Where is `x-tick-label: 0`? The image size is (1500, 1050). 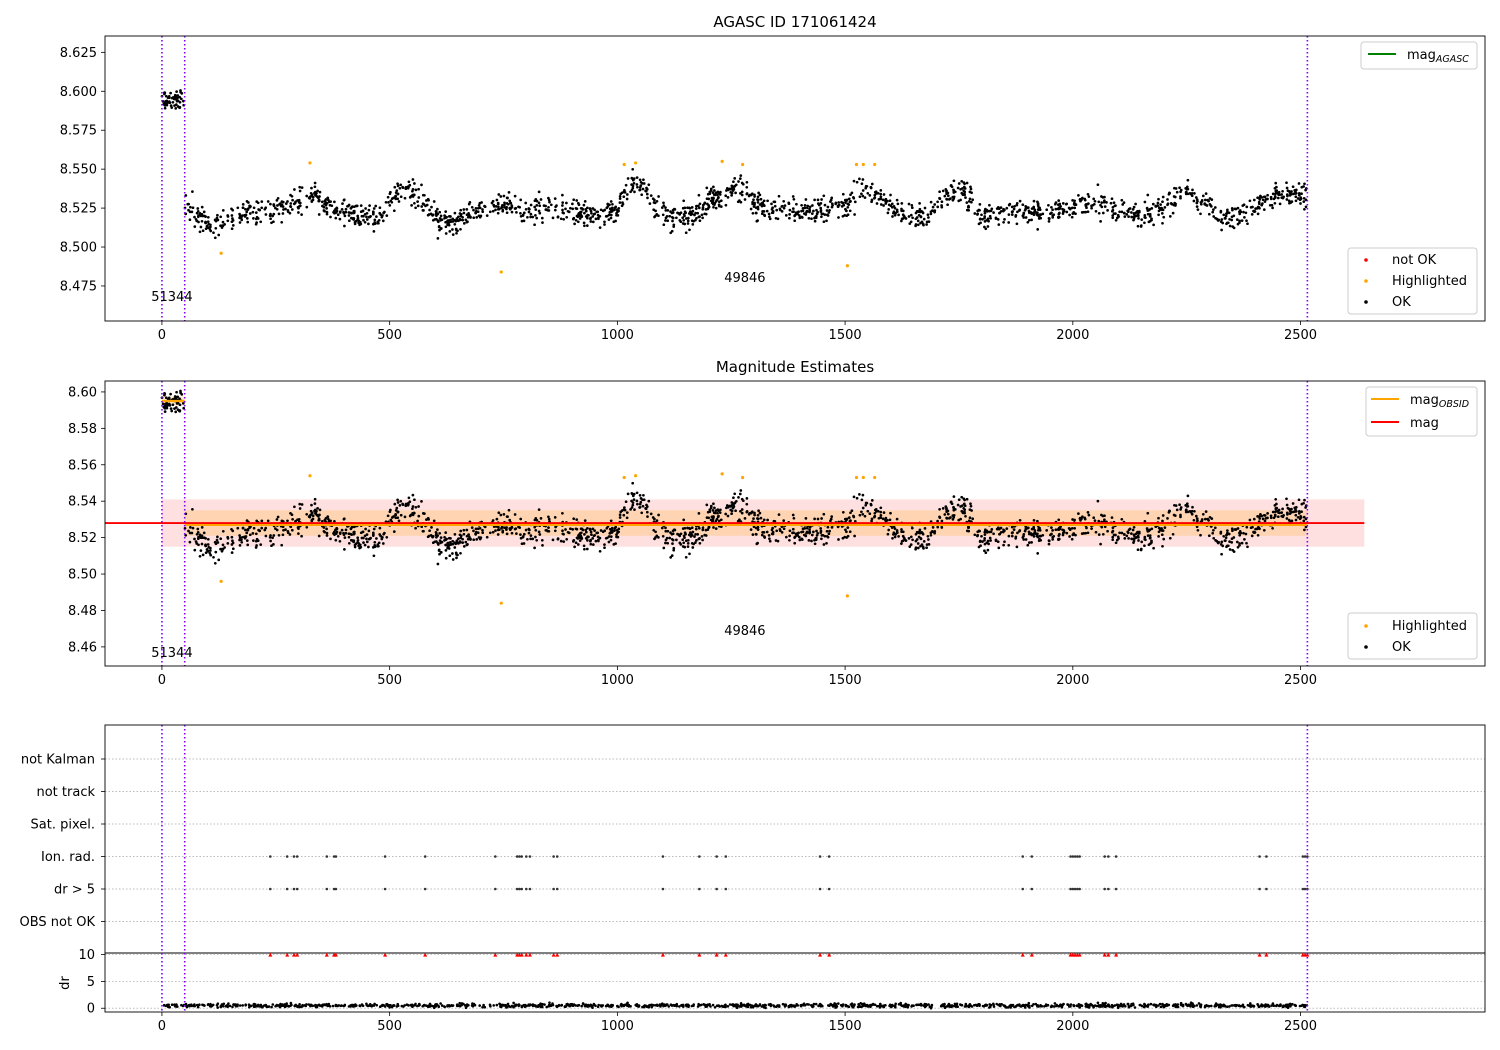
x-tick-label: 0 is located at coordinates (162, 335).